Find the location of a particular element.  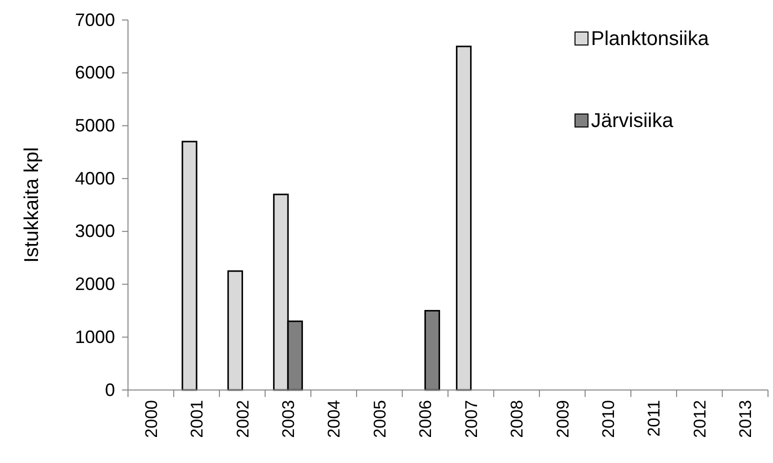

y-tick-label: 6000 is located at coordinates (94, 72).